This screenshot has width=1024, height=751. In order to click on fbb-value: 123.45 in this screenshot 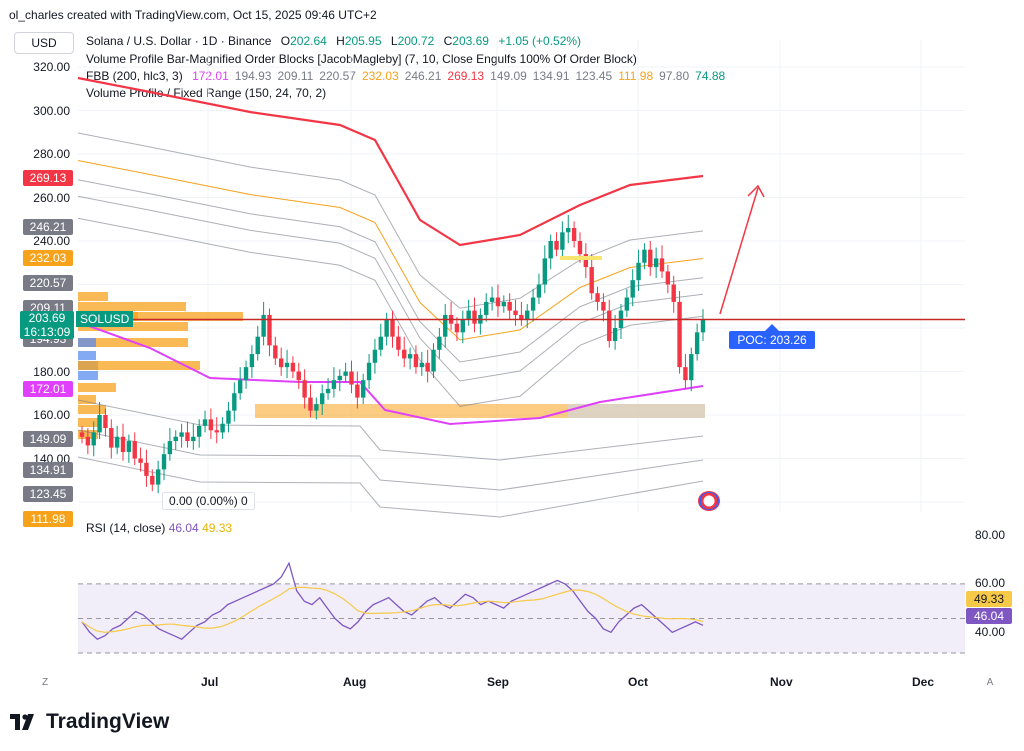, I will do `click(594, 76)`.